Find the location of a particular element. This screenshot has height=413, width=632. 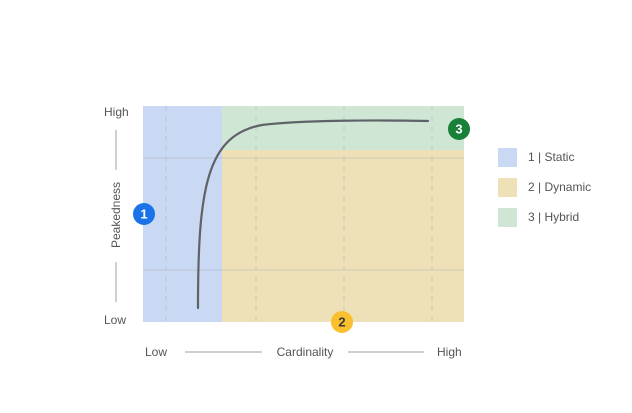

badge-dynamic: 2 is located at coordinates (342, 322).